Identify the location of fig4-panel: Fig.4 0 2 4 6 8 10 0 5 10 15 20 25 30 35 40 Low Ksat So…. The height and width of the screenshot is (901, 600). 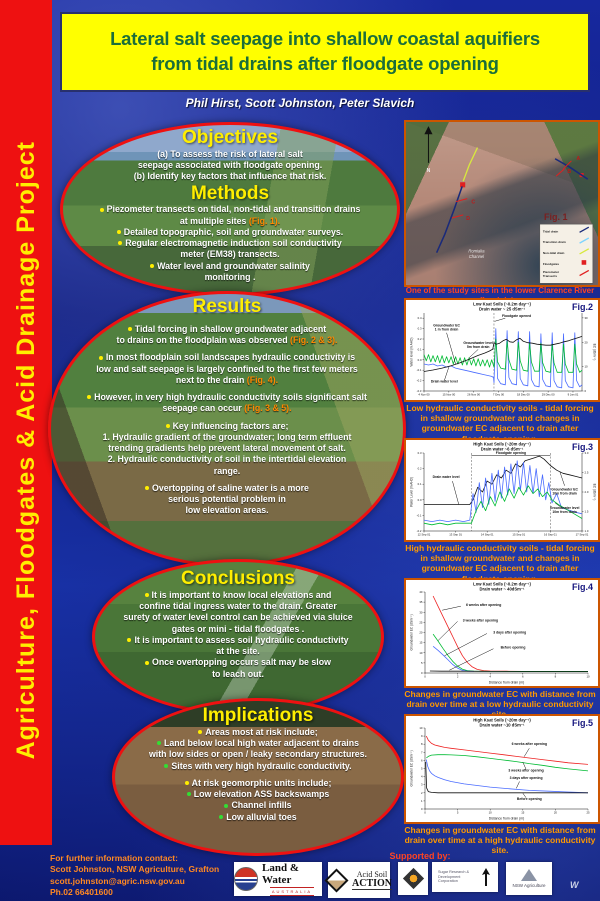
(502, 633).